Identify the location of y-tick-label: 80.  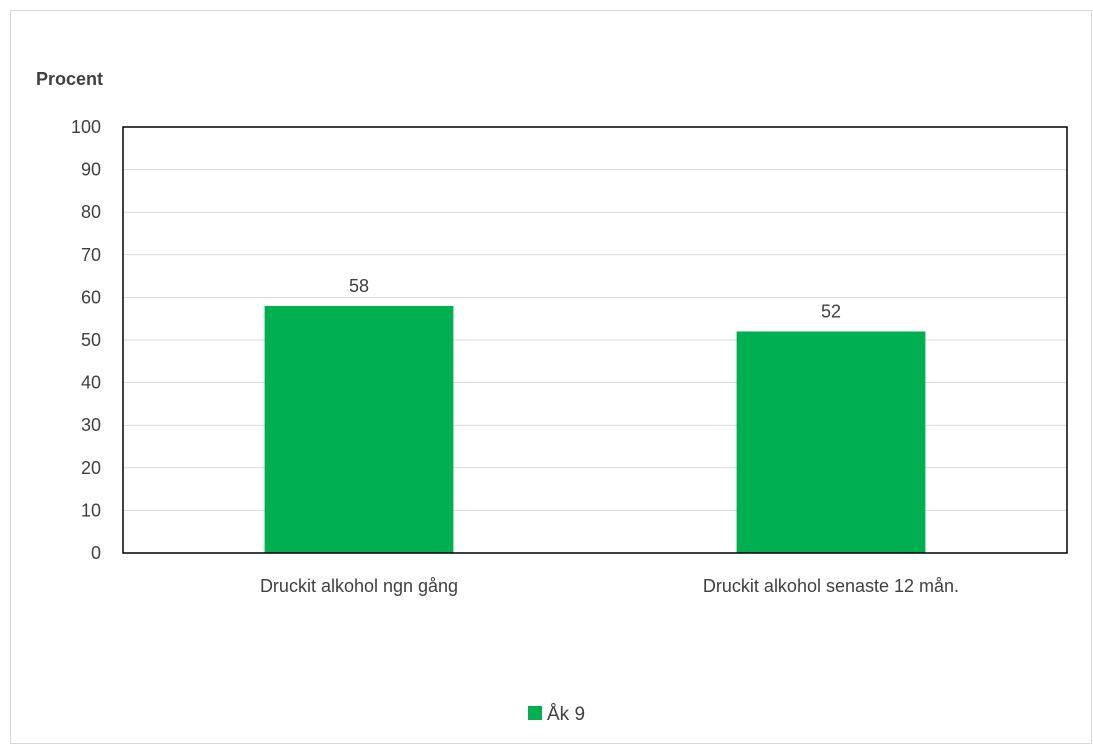
(91, 212).